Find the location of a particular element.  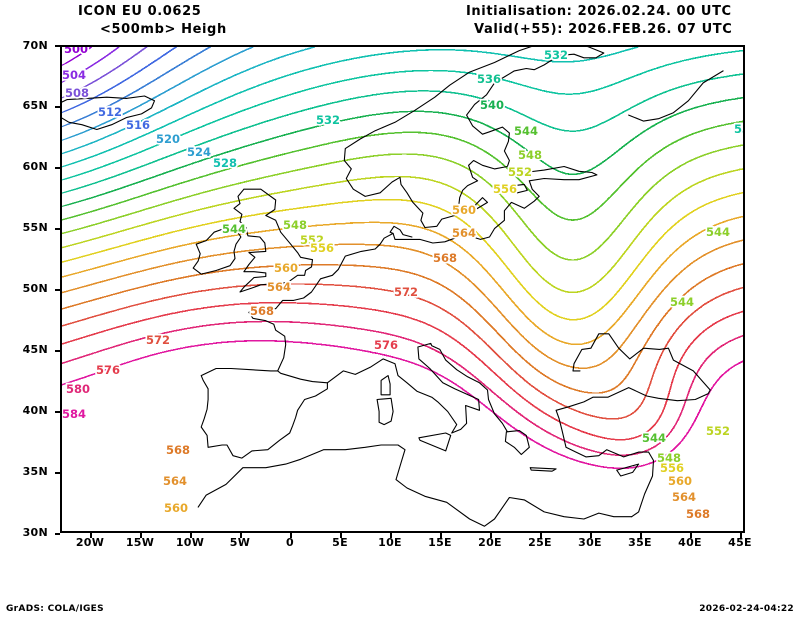

contour-label: 544 is located at coordinates (682, 302).